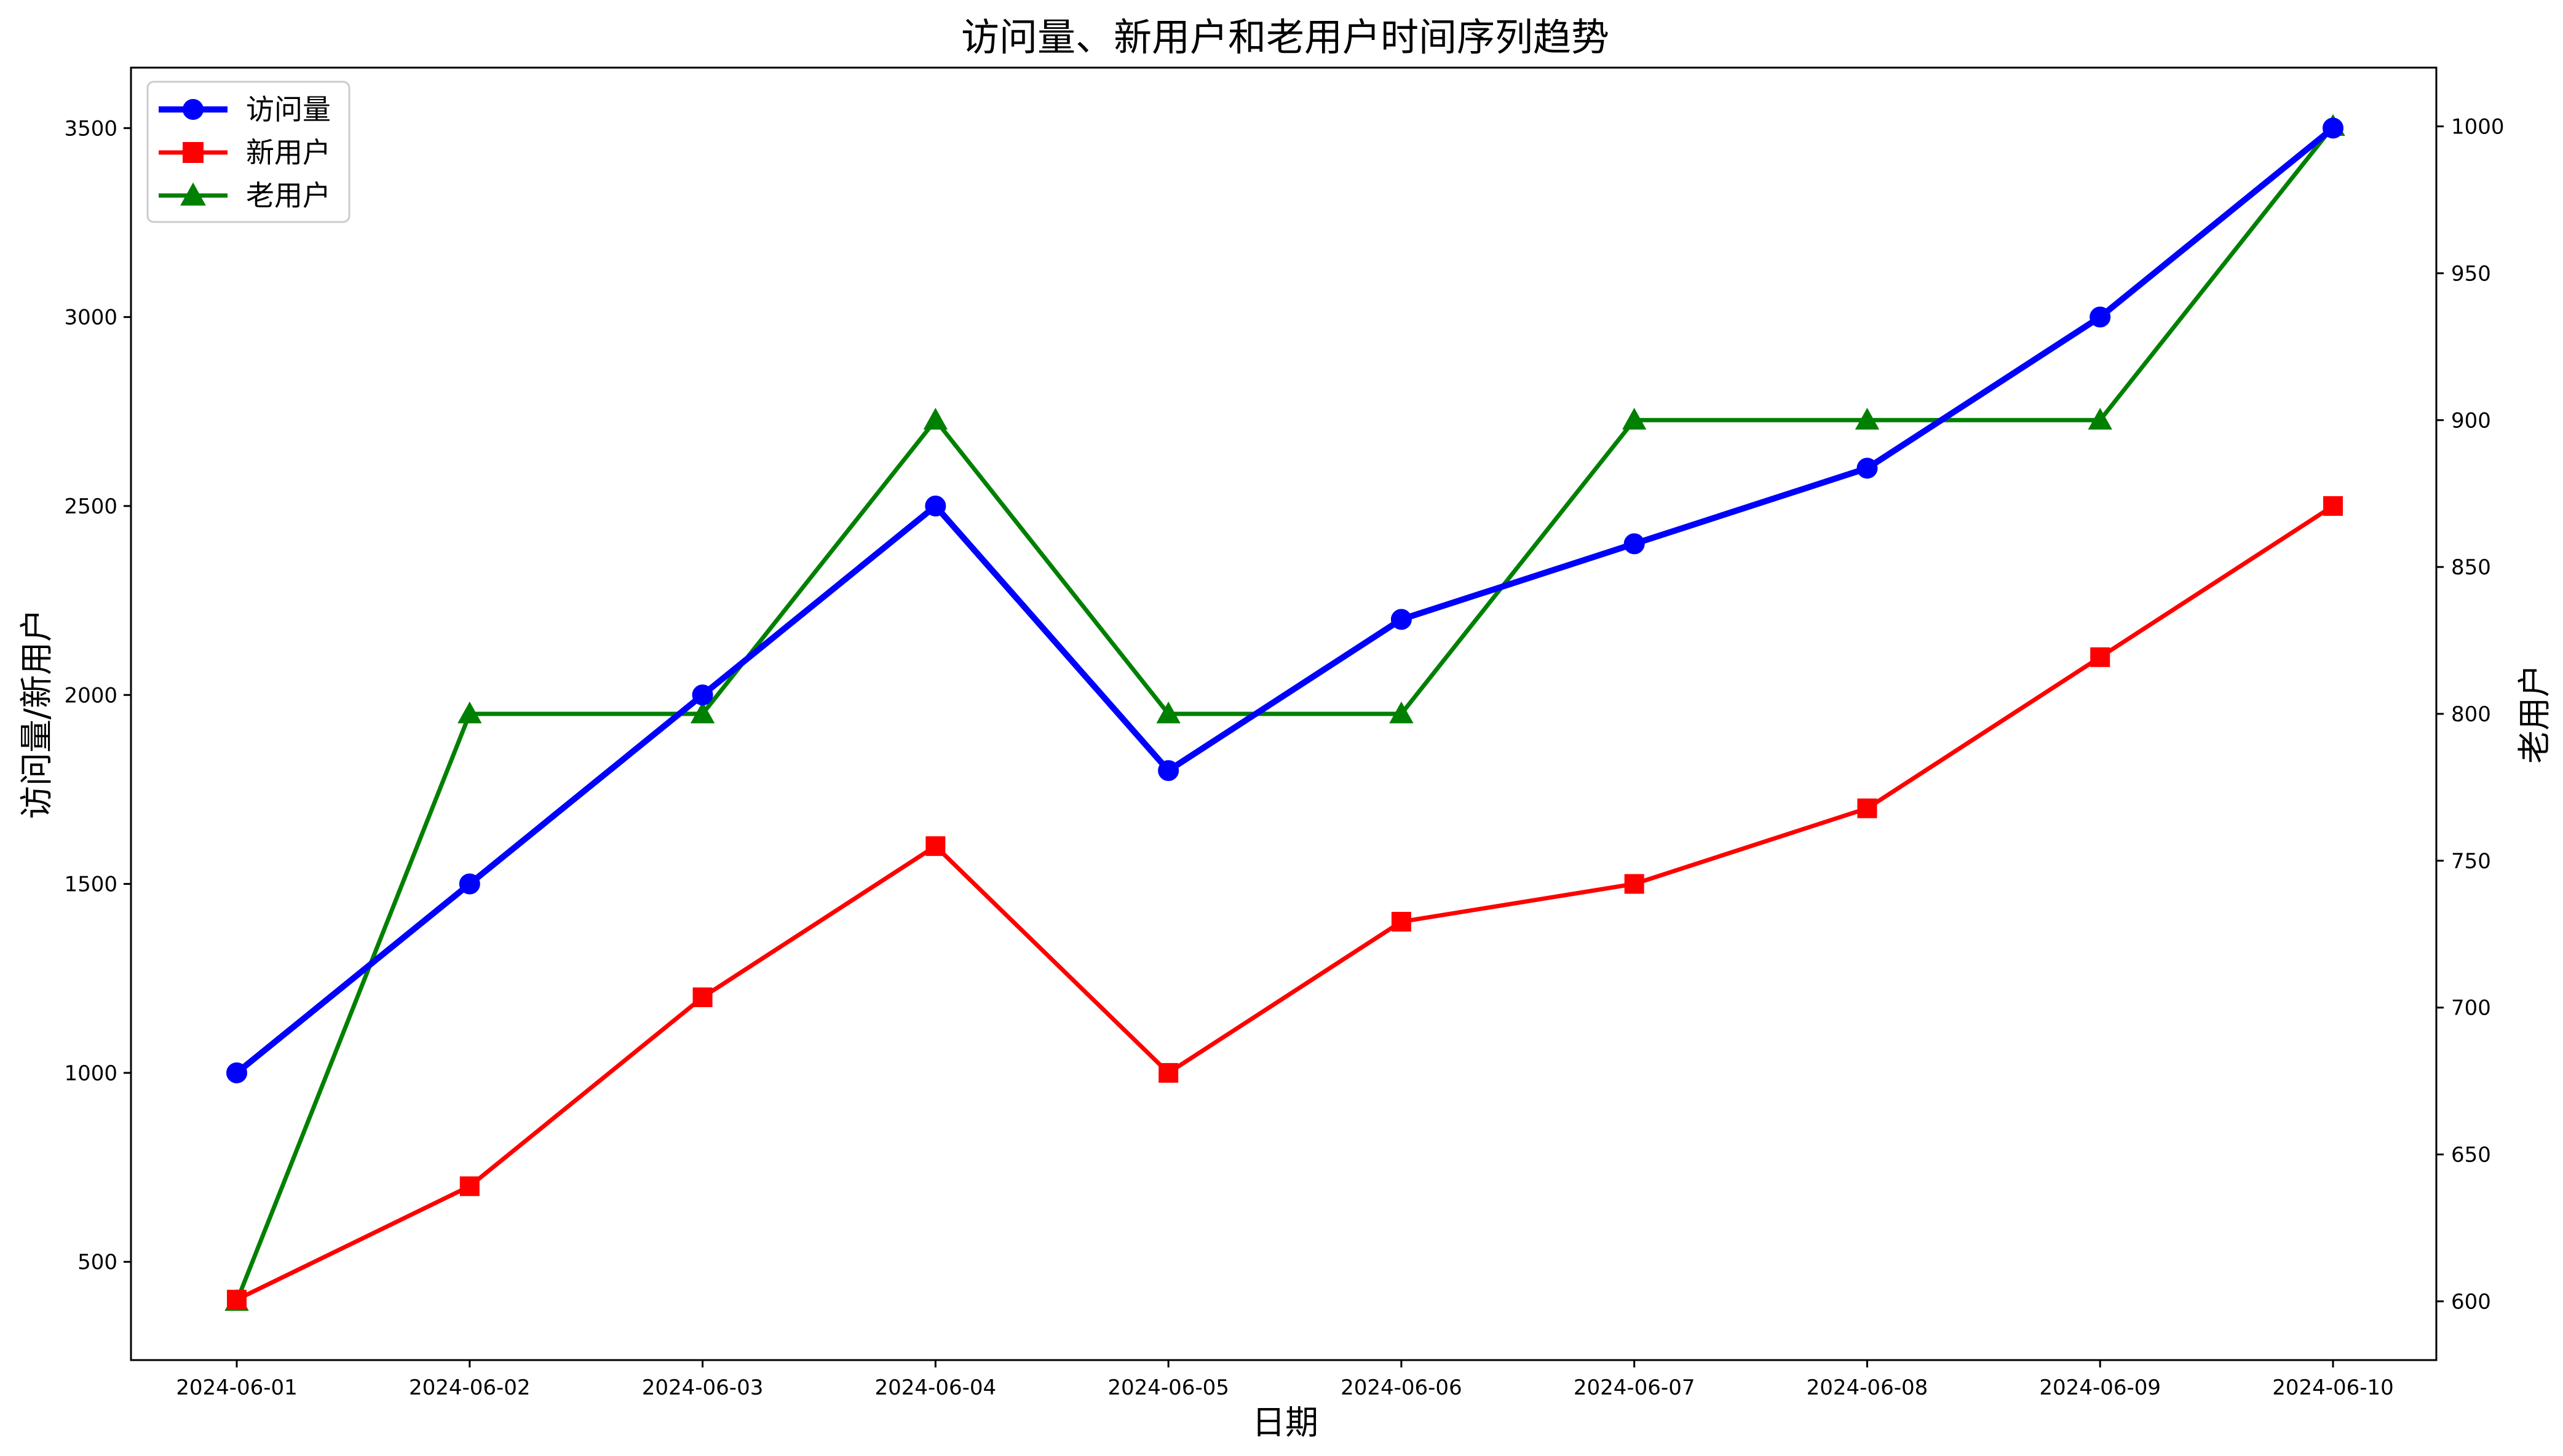 The height and width of the screenshot is (1456, 2563). What do you see at coordinates (90, 507) in the screenshot?
I see `y-tick-label: 2500` at bounding box center [90, 507].